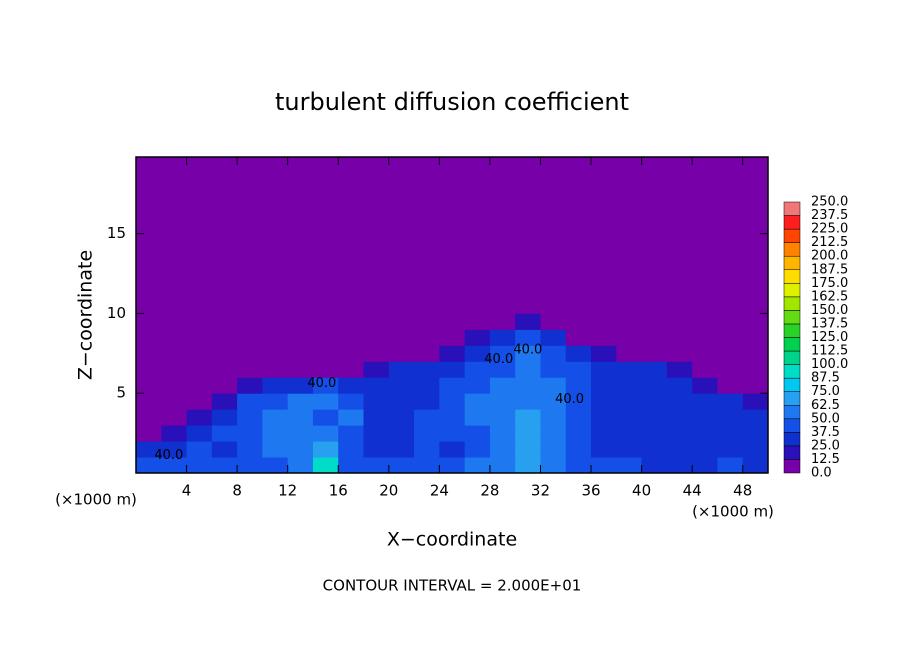 The height and width of the screenshot is (654, 904). Describe the element at coordinates (825, 445) in the screenshot. I see `colorbar-label: 25.0` at that location.